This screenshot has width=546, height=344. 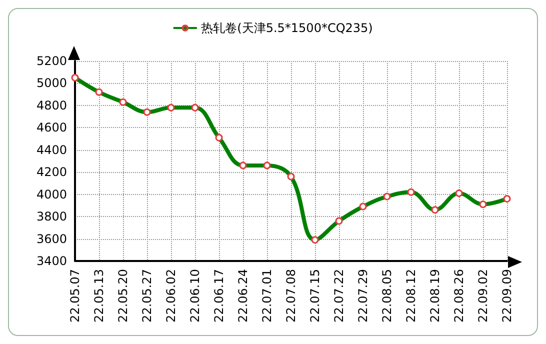 I want to click on y-tick-label: 4600, so click(x=51, y=127).